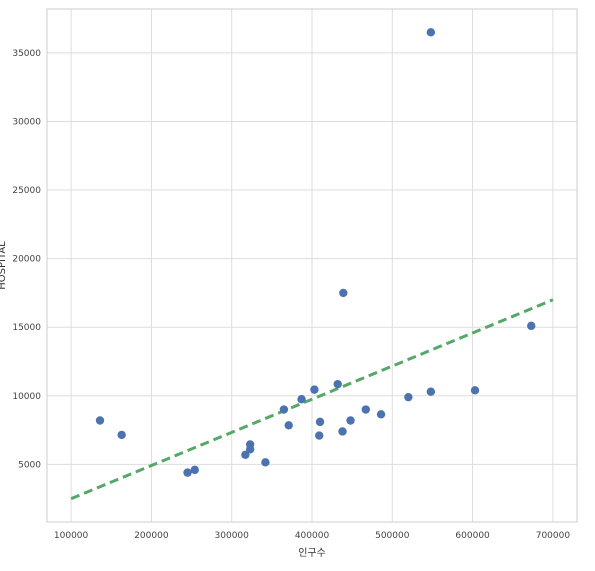 The height and width of the screenshot is (571, 595). What do you see at coordinates (26, 191) in the screenshot?
I see `y-tick-label: 25000` at bounding box center [26, 191].